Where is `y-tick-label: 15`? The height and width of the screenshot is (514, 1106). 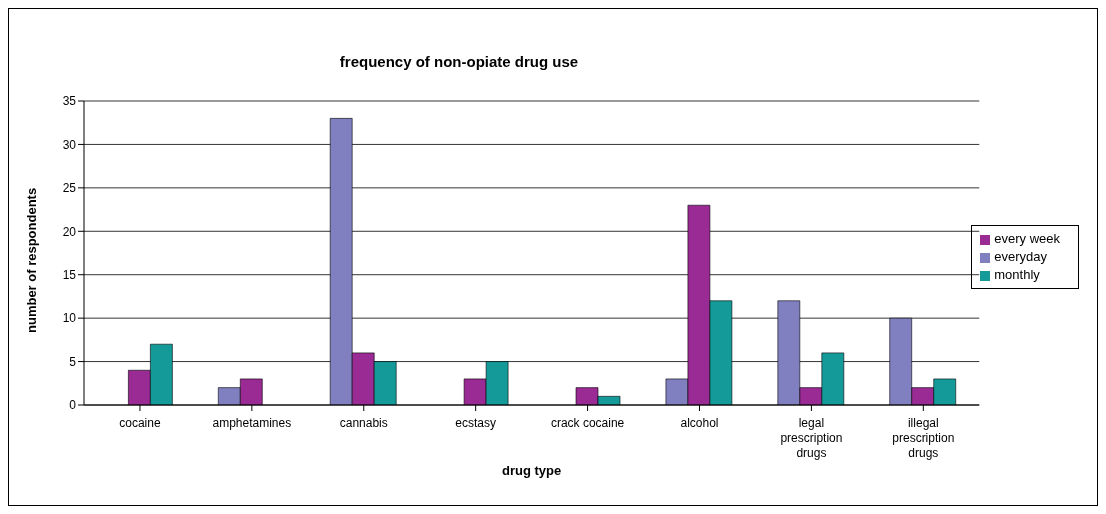 y-tick-label: 15 is located at coordinates (69, 274).